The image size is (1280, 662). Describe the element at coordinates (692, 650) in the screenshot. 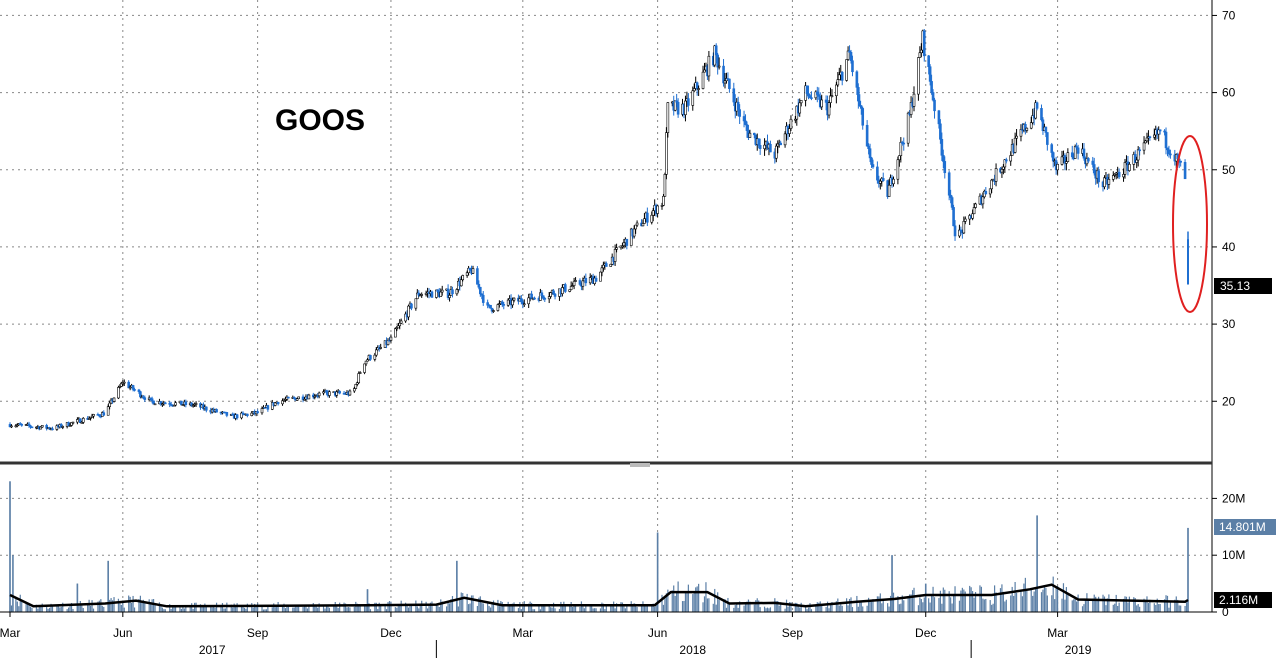

I see `year-label: 2018` at that location.